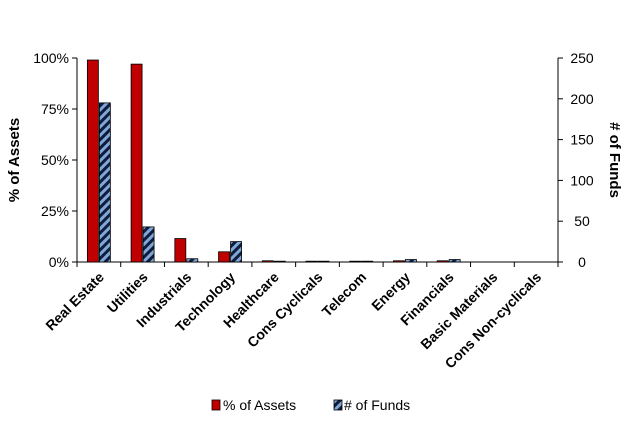 This screenshot has width=630, height=430. Describe the element at coordinates (216, 405) in the screenshot. I see `legend-swatch-assets` at that location.